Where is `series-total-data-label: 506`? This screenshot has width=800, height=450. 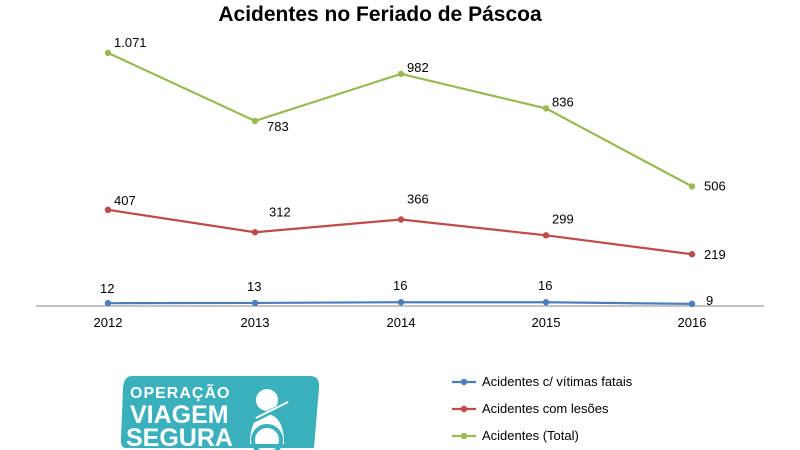 series-total-data-label: 506 is located at coordinates (715, 185).